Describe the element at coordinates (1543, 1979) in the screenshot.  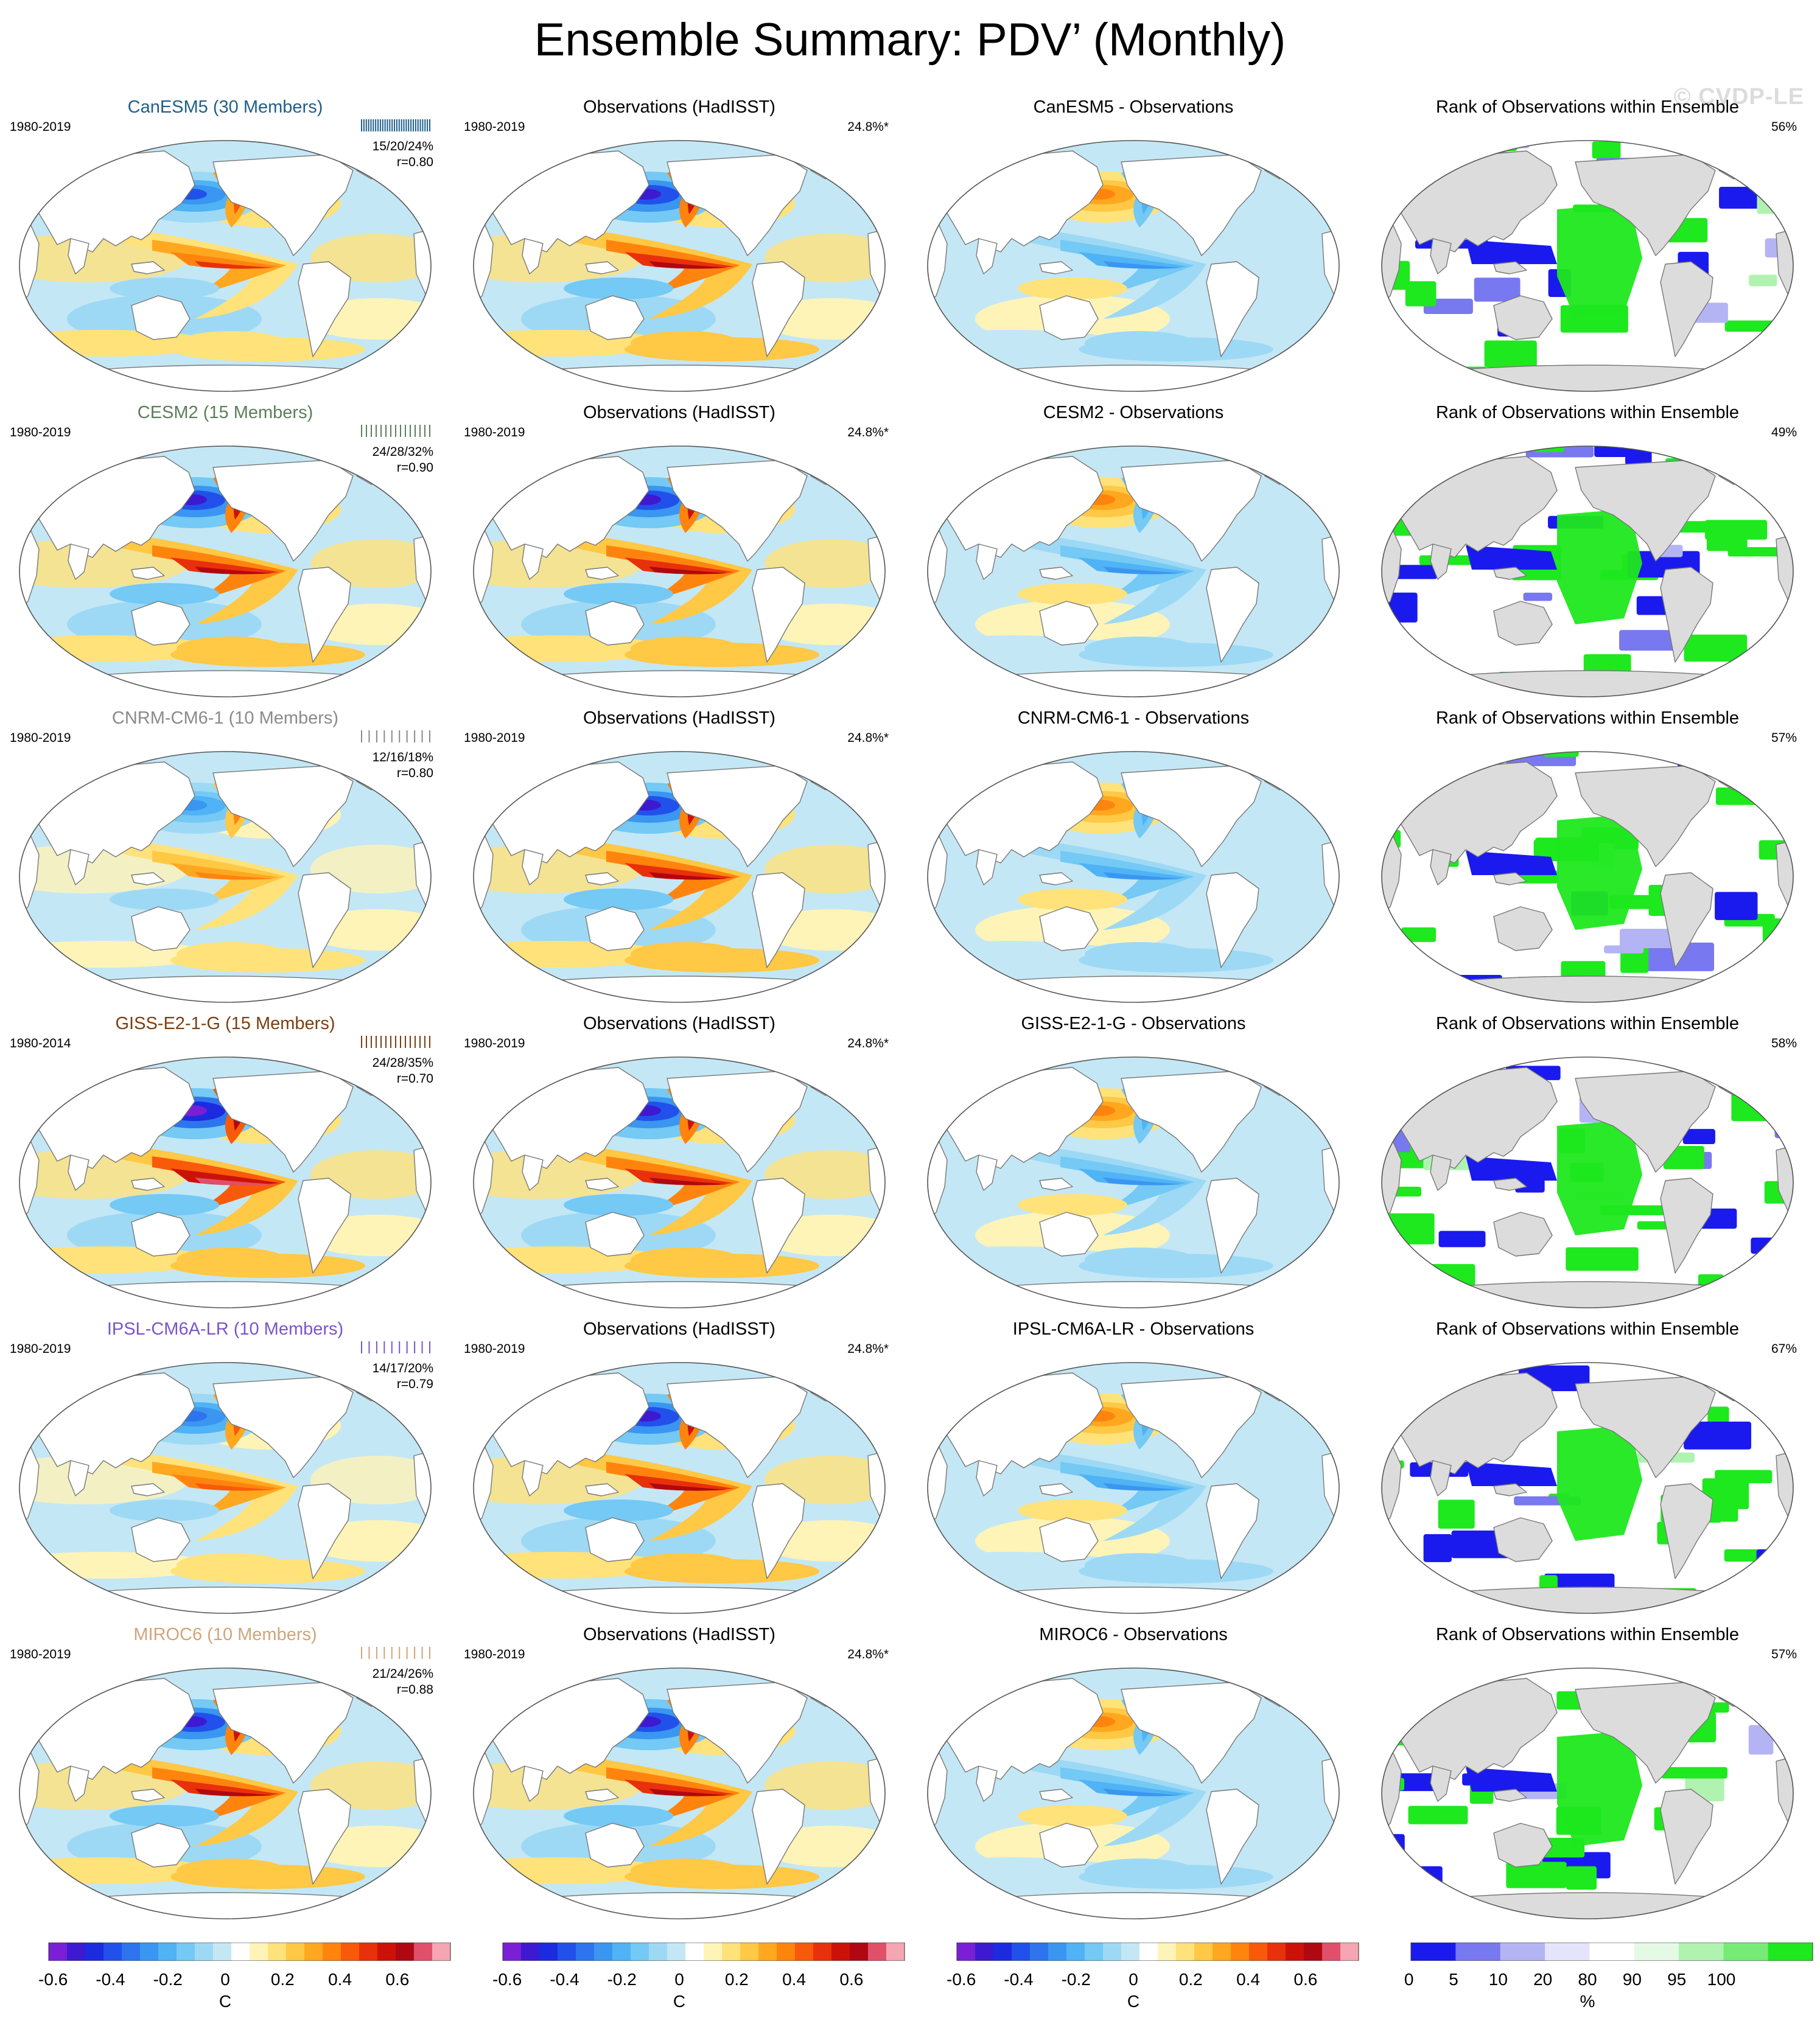
I see `colorbar-tick-label: 20` at that location.